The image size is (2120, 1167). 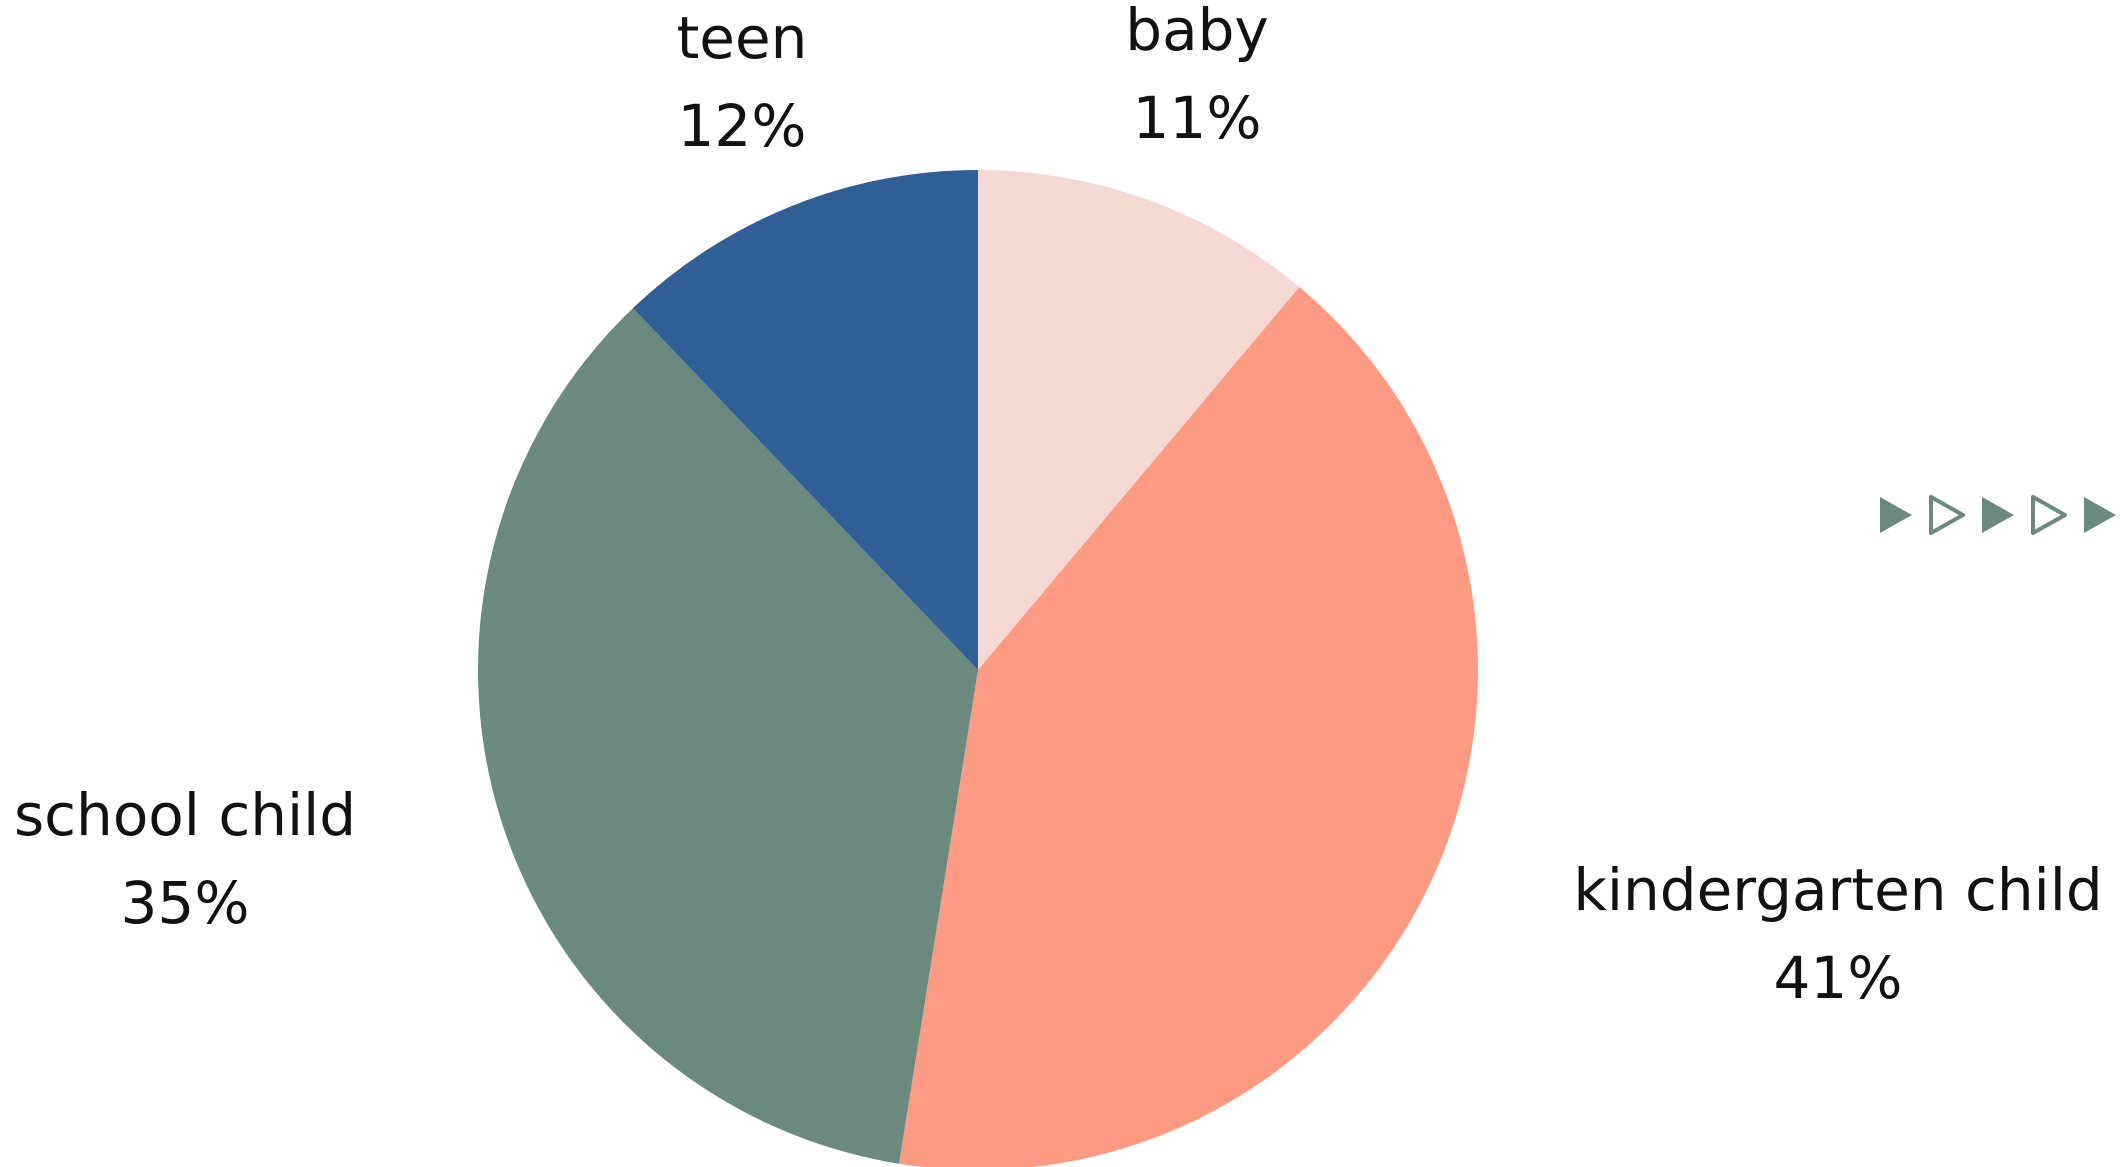 I want to click on slice-category-label: teen, so click(x=742, y=38).